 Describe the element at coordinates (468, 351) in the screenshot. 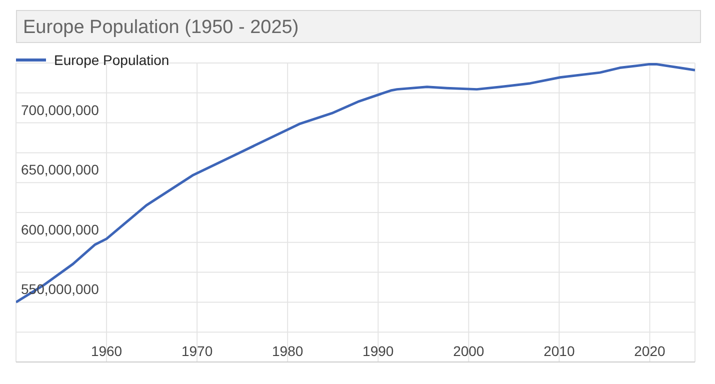

I see `x-tick-label: 2000` at that location.